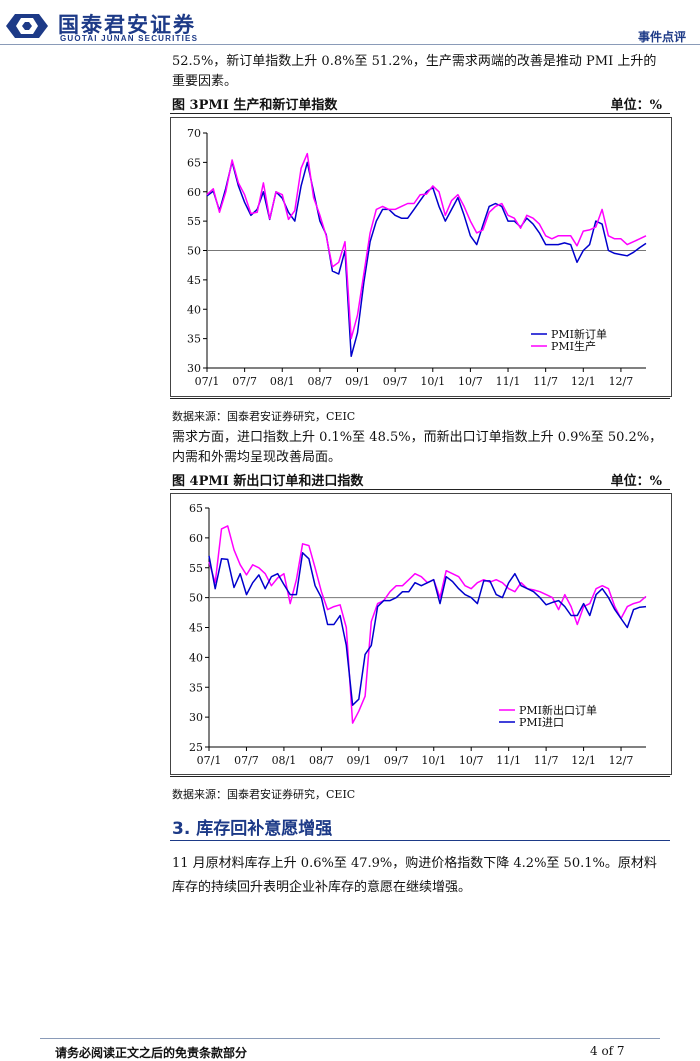  I want to click on y-tick-label: 70, so click(194, 133).